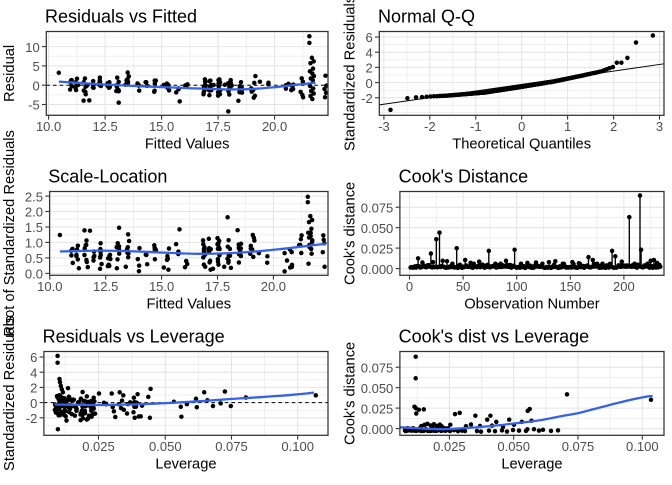  I want to click on svg-text: 1.5, so click(34, 227).